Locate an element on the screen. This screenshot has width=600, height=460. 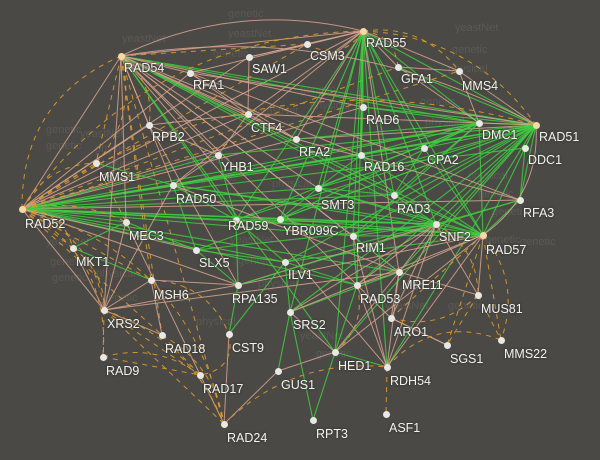
node-rpa135 is located at coordinates (238, 285).